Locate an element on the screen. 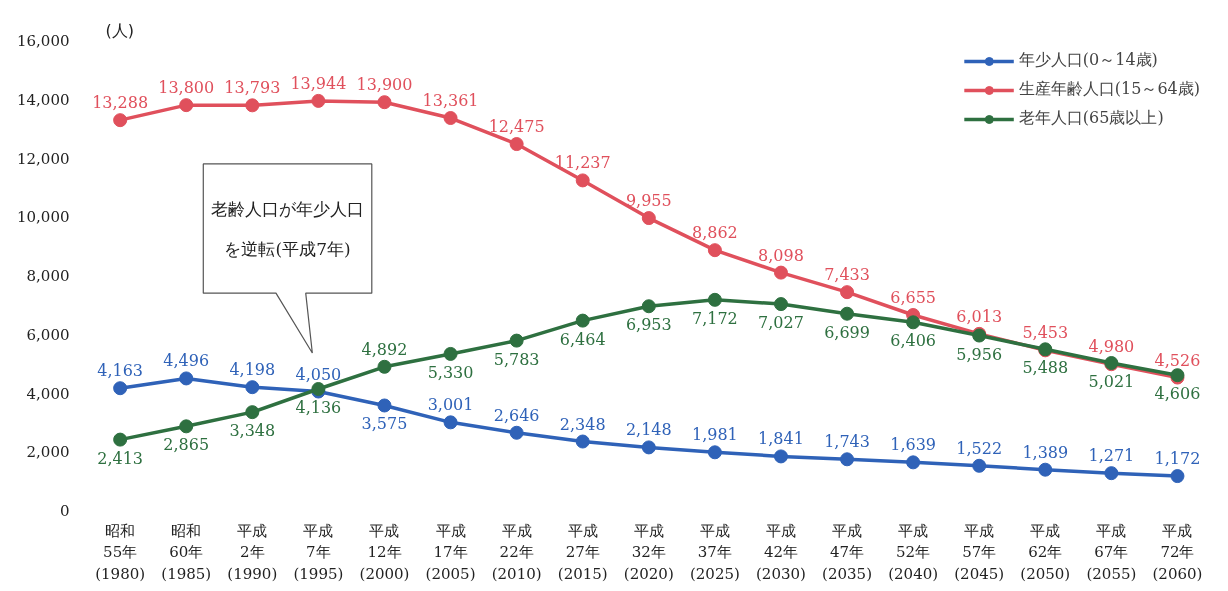  legend-label: 年少人口(0～14歳) is located at coordinates (1088, 60).